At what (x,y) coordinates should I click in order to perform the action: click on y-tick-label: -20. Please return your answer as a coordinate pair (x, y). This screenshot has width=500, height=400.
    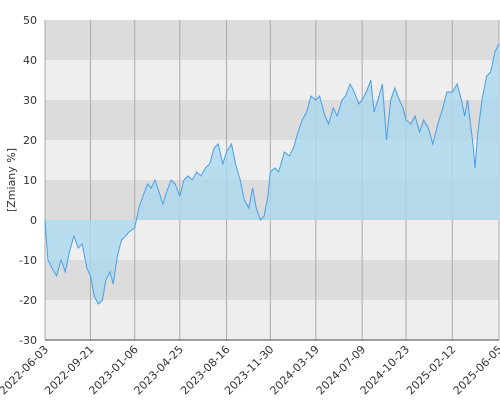
    Looking at the image, I should click on (28, 300).